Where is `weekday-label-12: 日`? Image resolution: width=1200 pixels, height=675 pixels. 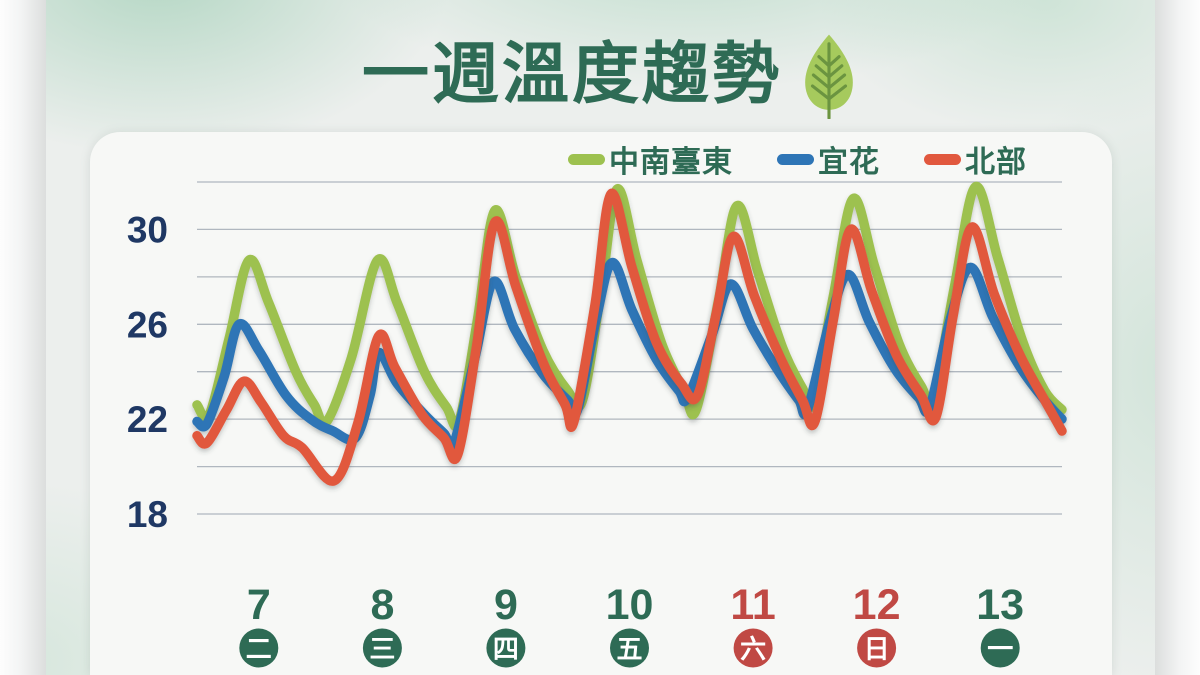 weekday-label-12: 日 is located at coordinates (877, 649).